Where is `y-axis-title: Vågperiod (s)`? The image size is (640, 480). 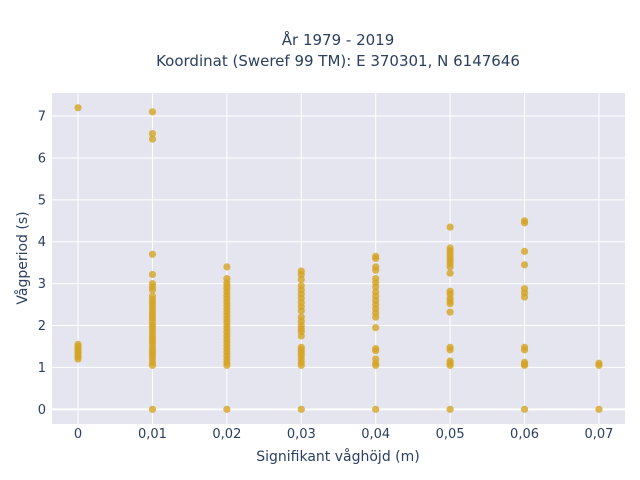 y-axis-title: Vågperiod (s) is located at coordinates (22, 257).